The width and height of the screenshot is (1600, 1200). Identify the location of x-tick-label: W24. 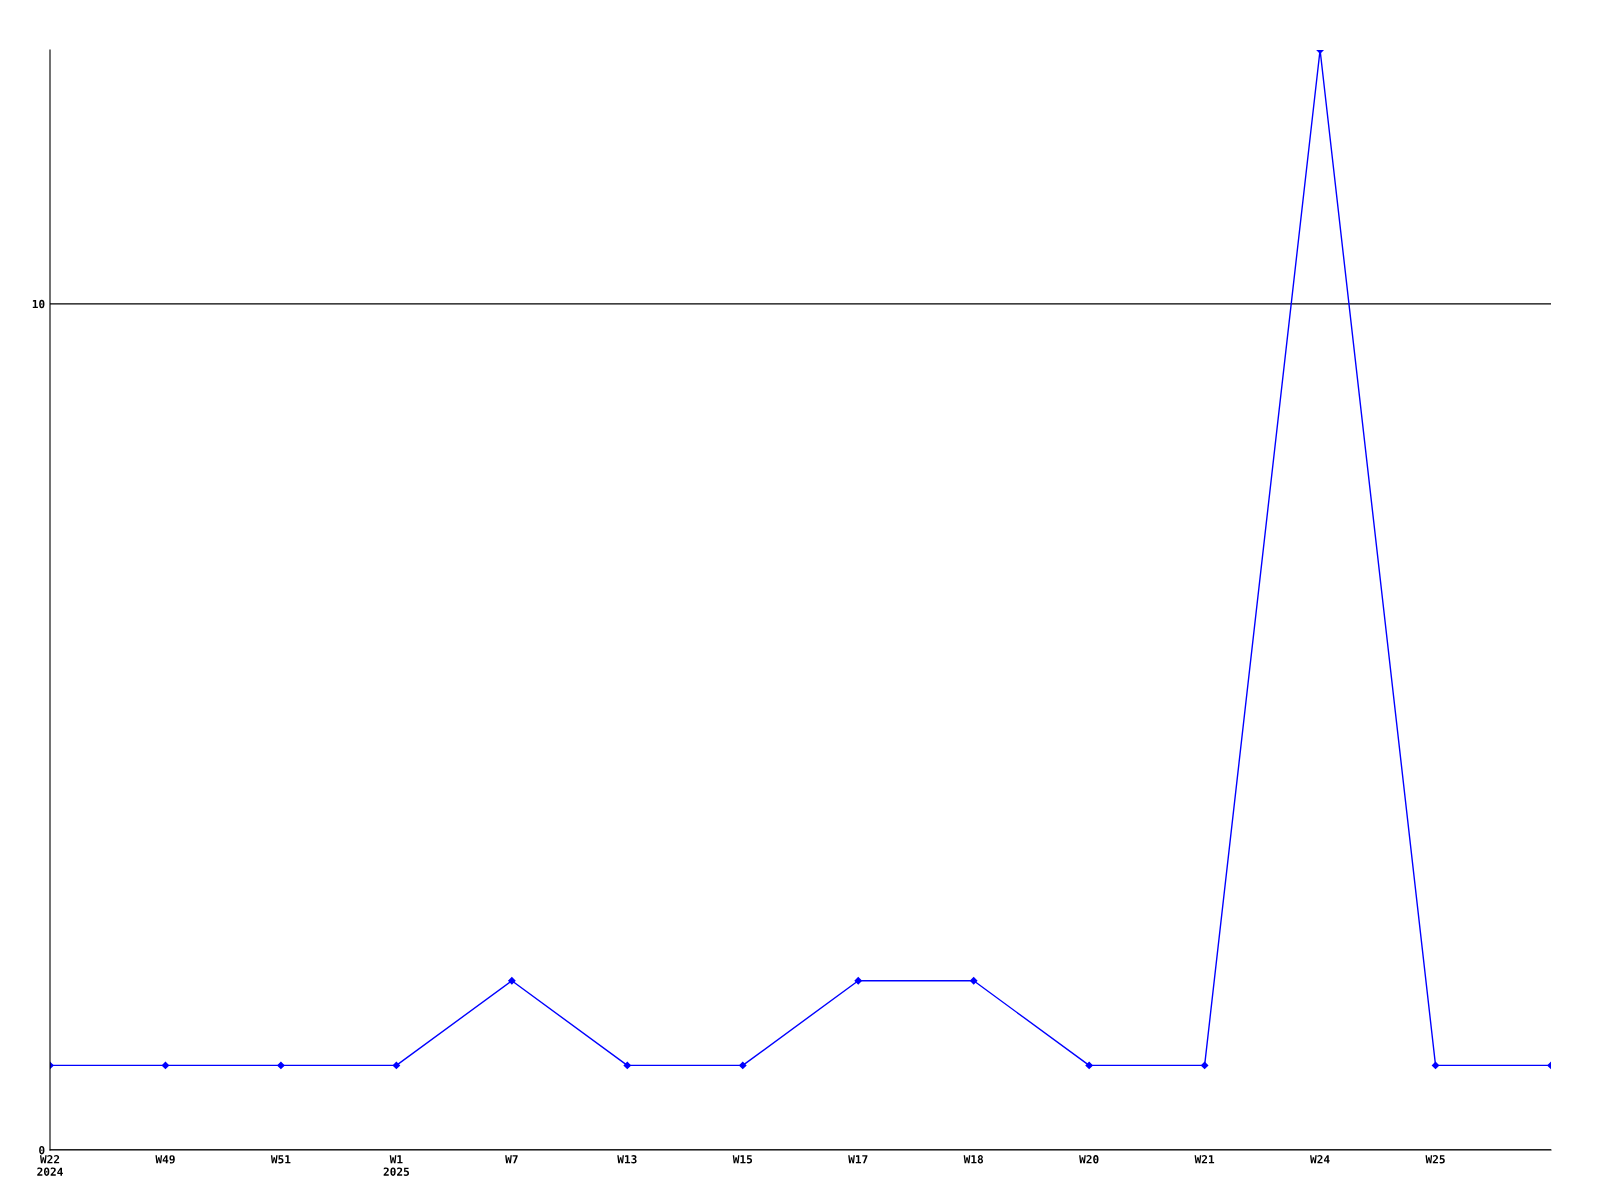
(1320, 1159).